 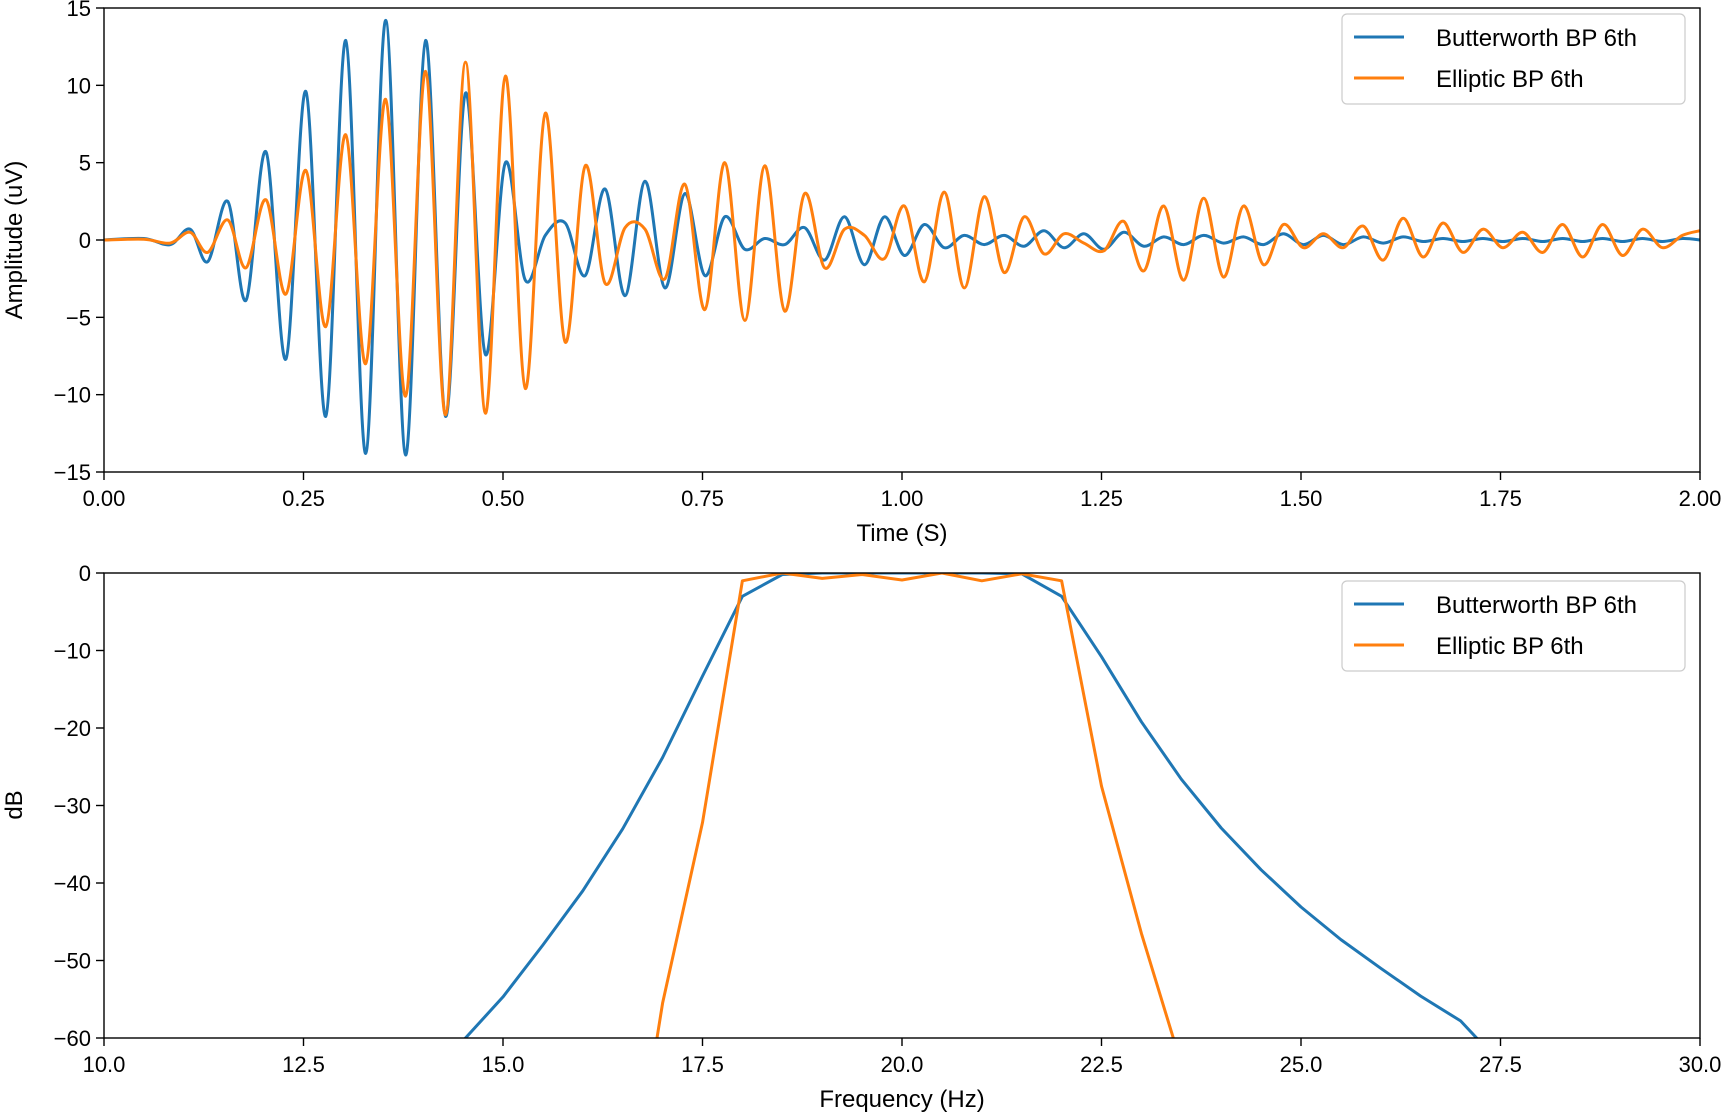 What do you see at coordinates (1301, 498) in the screenshot?
I see `time-x-tick-label: 1.50` at bounding box center [1301, 498].